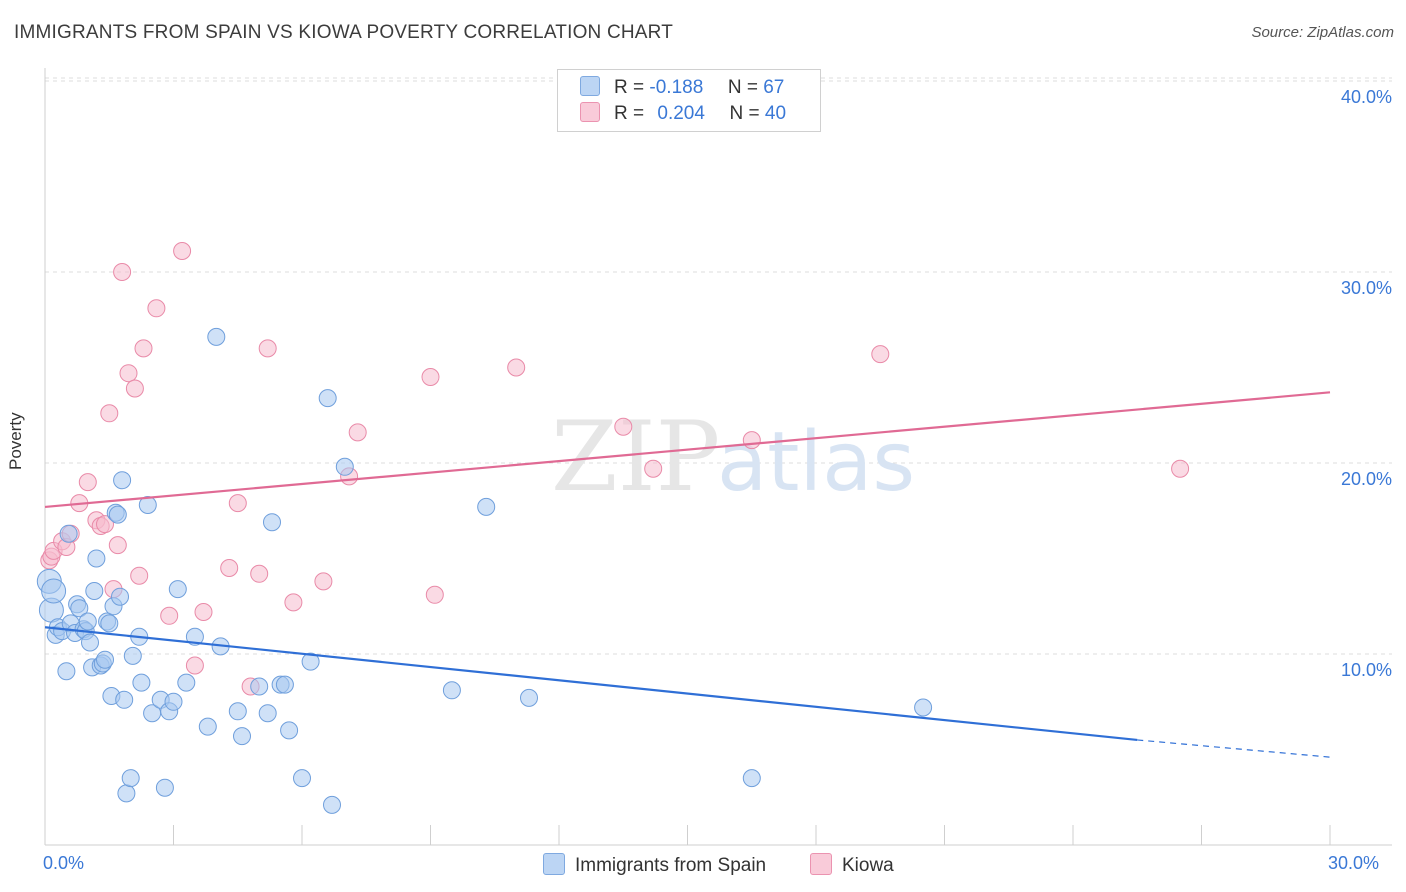 The image size is (1406, 892). I want to click on legend-spain-n-value: 67, so click(774, 87).